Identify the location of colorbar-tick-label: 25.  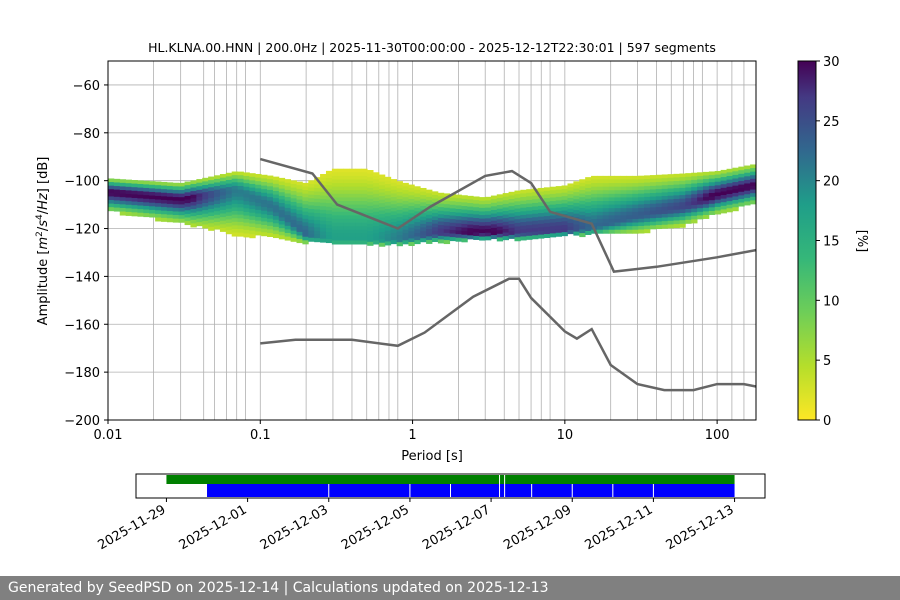
(831, 122).